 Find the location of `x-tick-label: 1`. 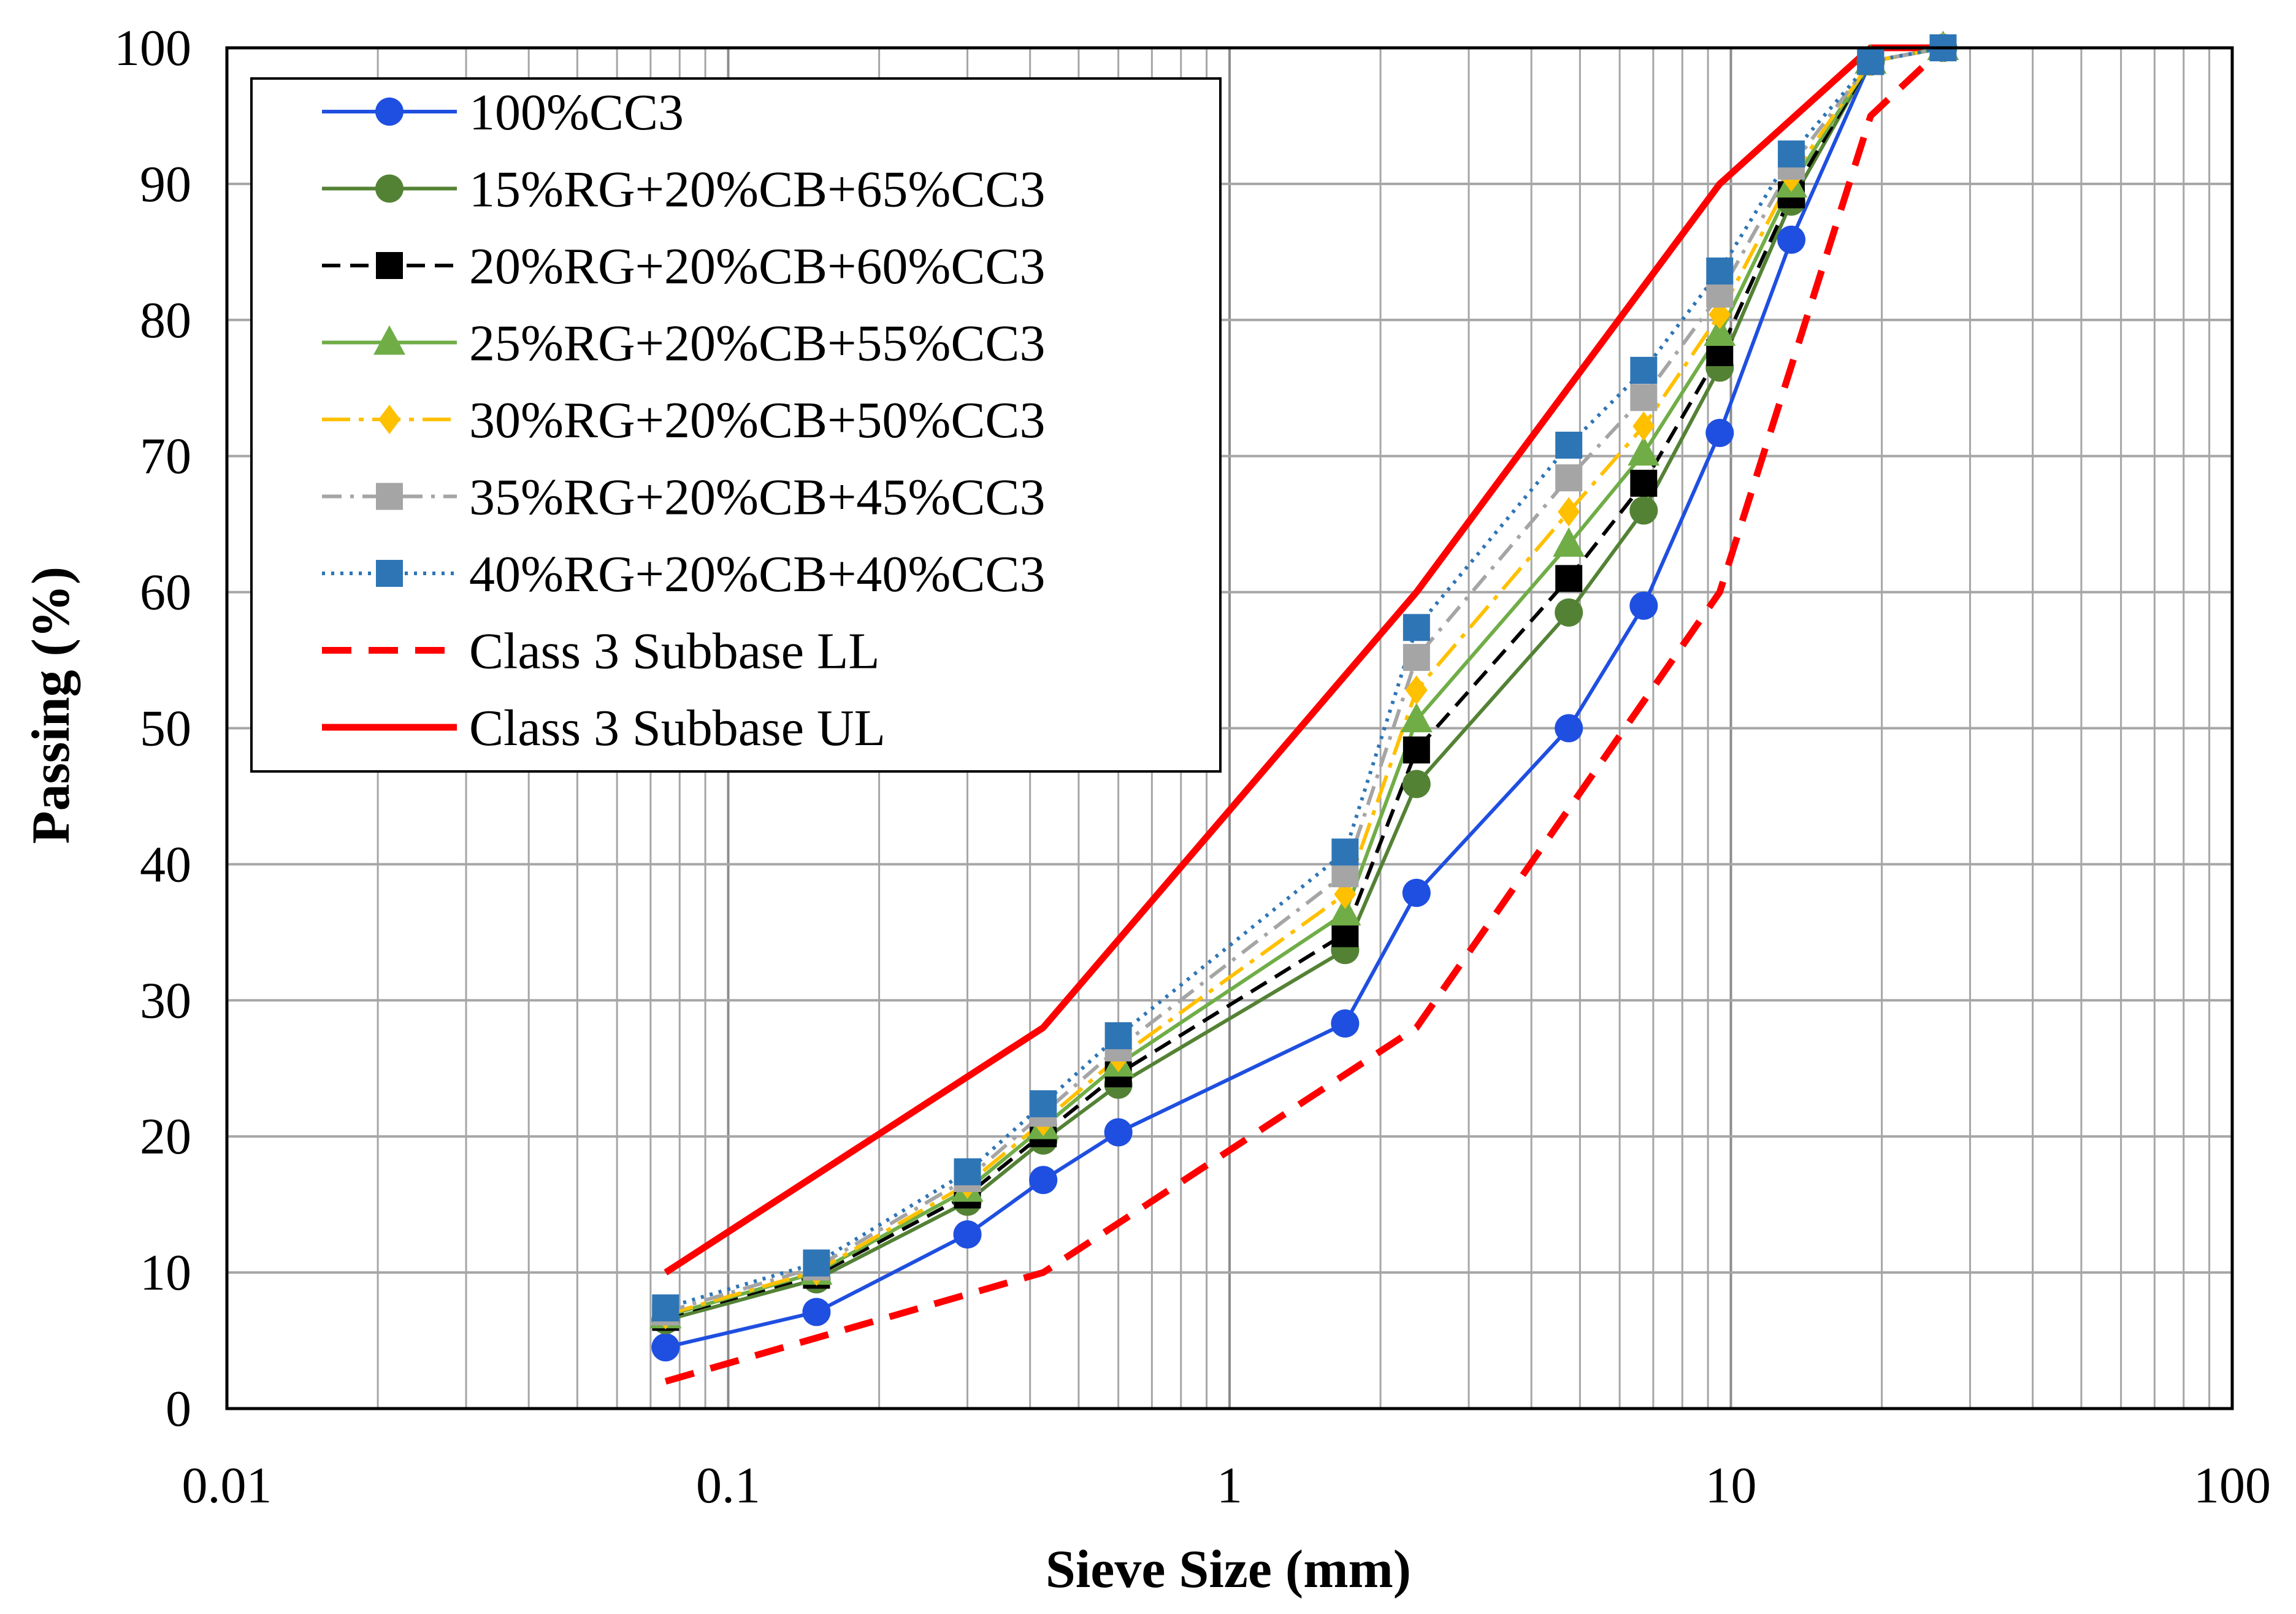

x-tick-label: 1 is located at coordinates (1229, 1485).